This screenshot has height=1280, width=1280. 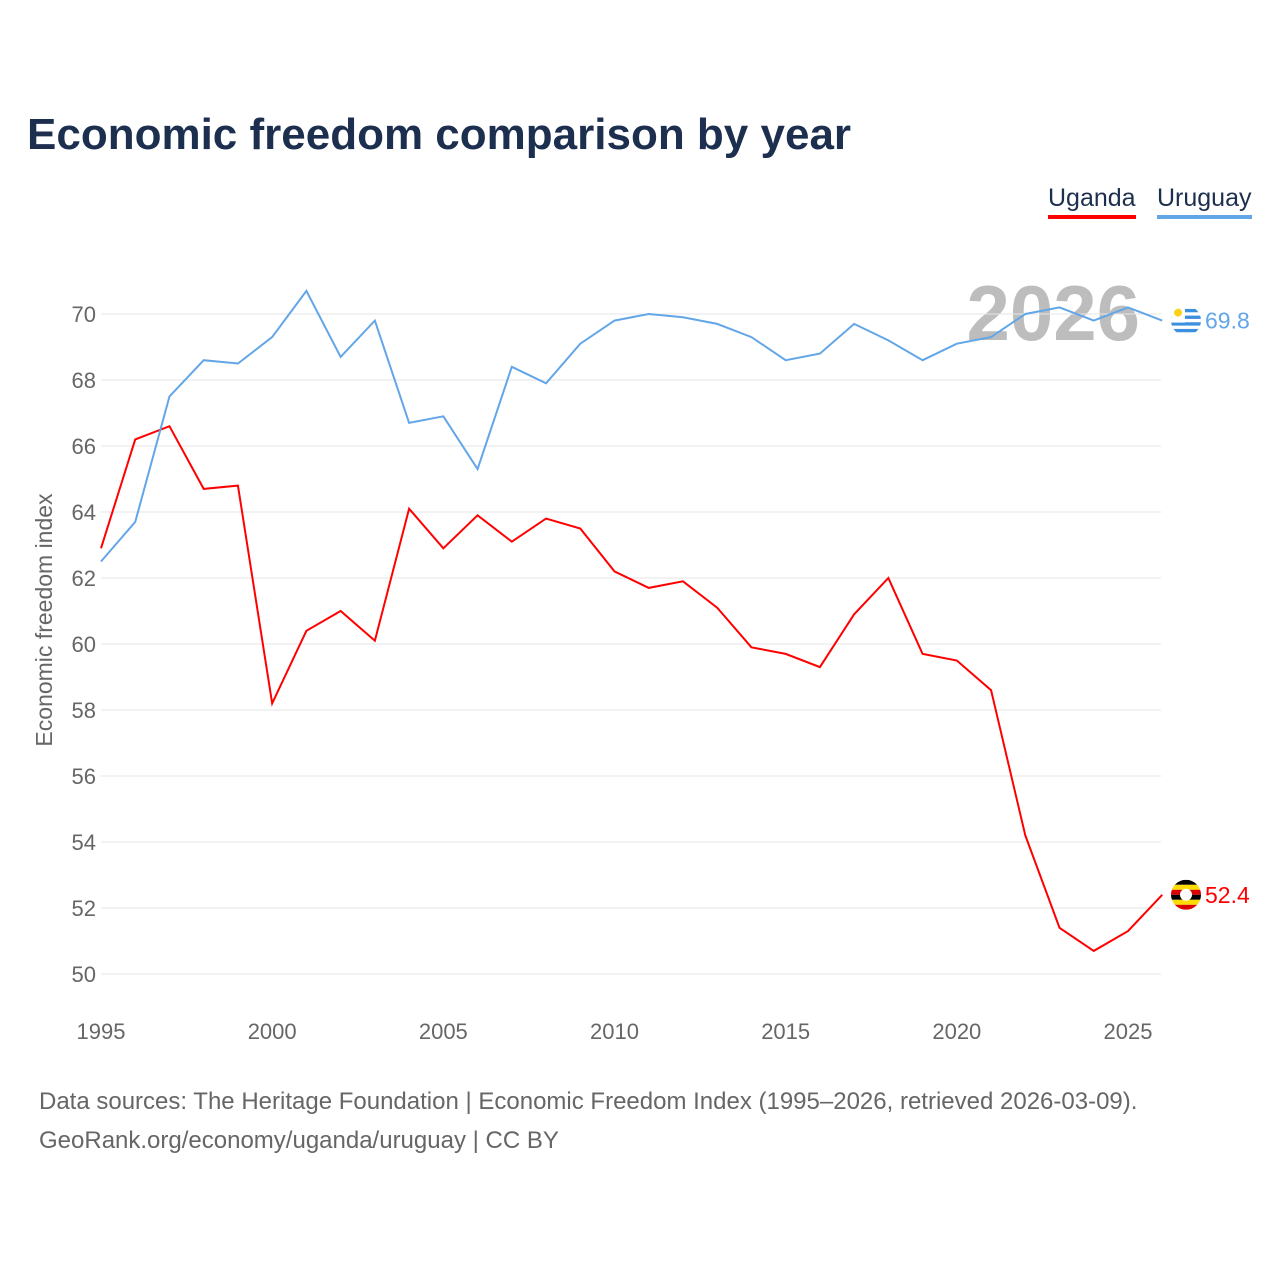 I want to click on flag-emblem, so click(x=1186, y=894).